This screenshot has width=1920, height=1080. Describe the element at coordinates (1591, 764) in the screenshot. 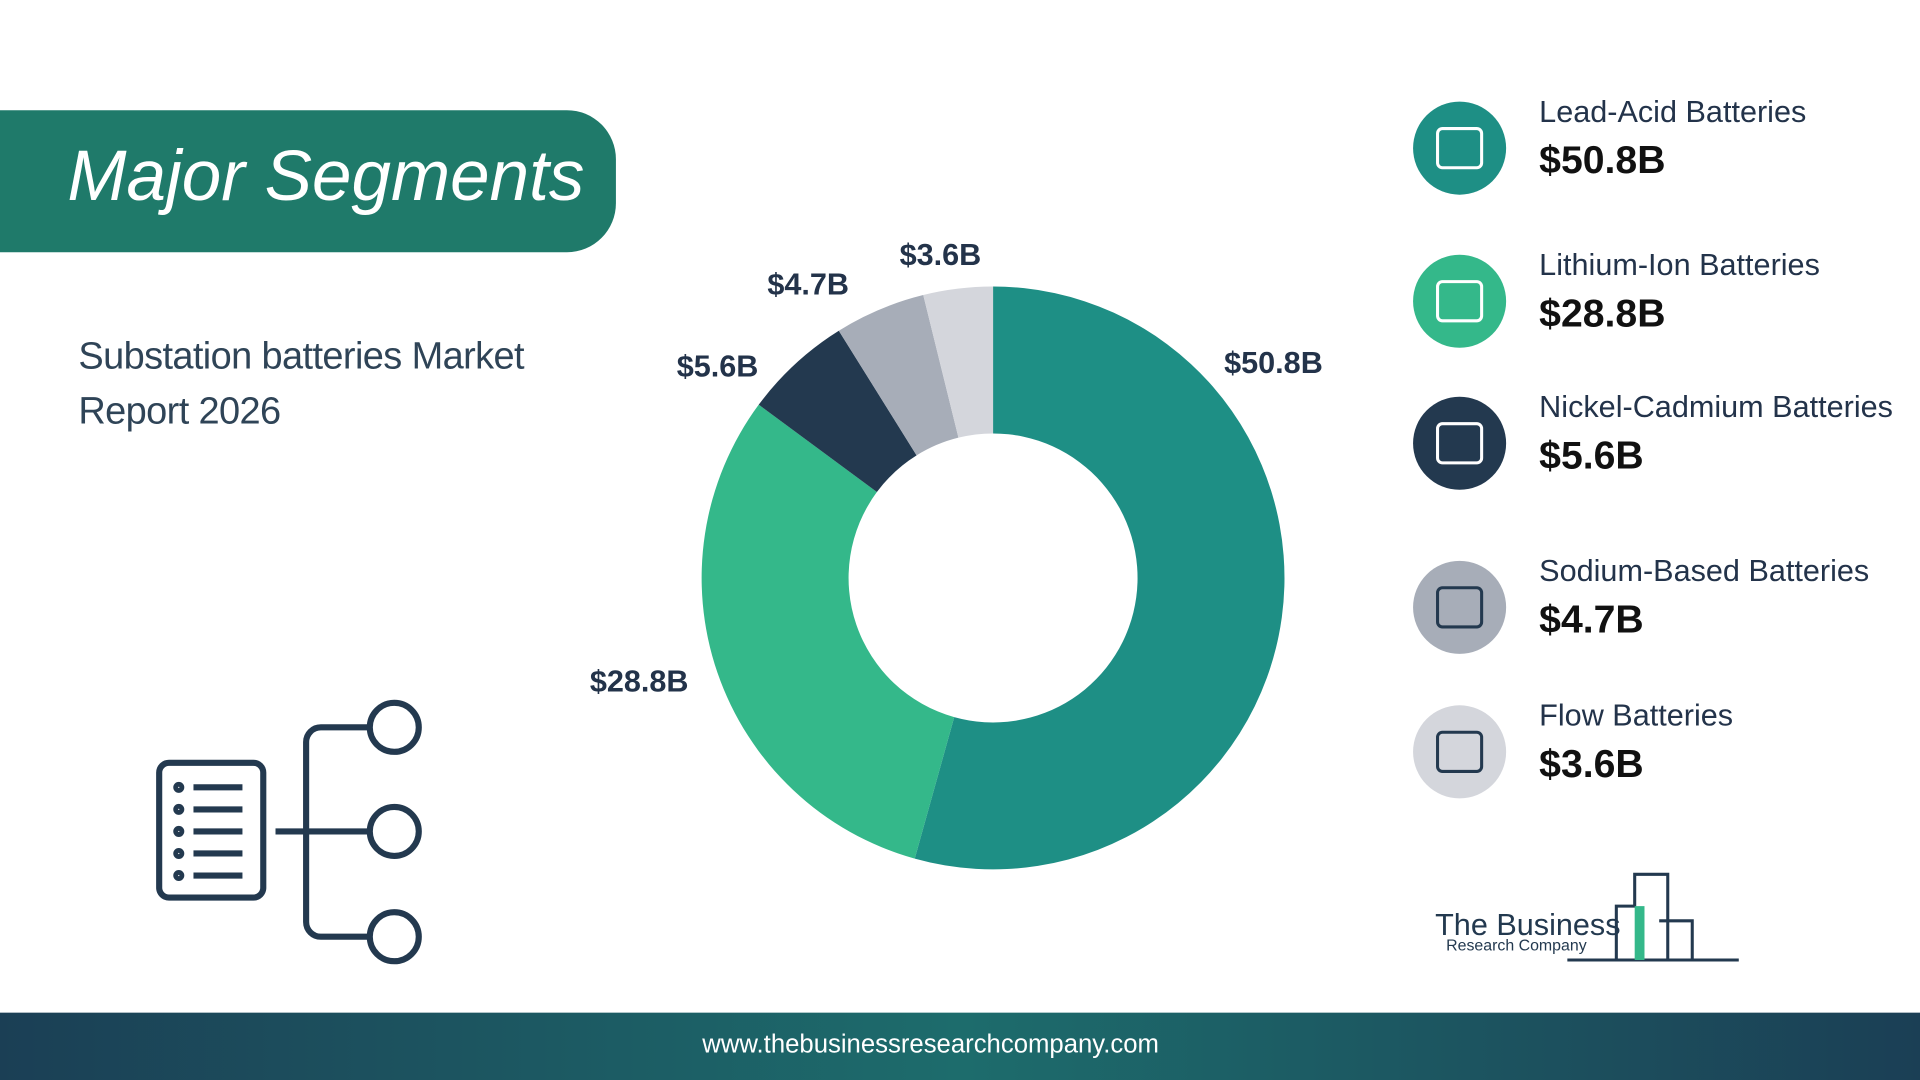

I see `legend-value: $3.6B` at that location.